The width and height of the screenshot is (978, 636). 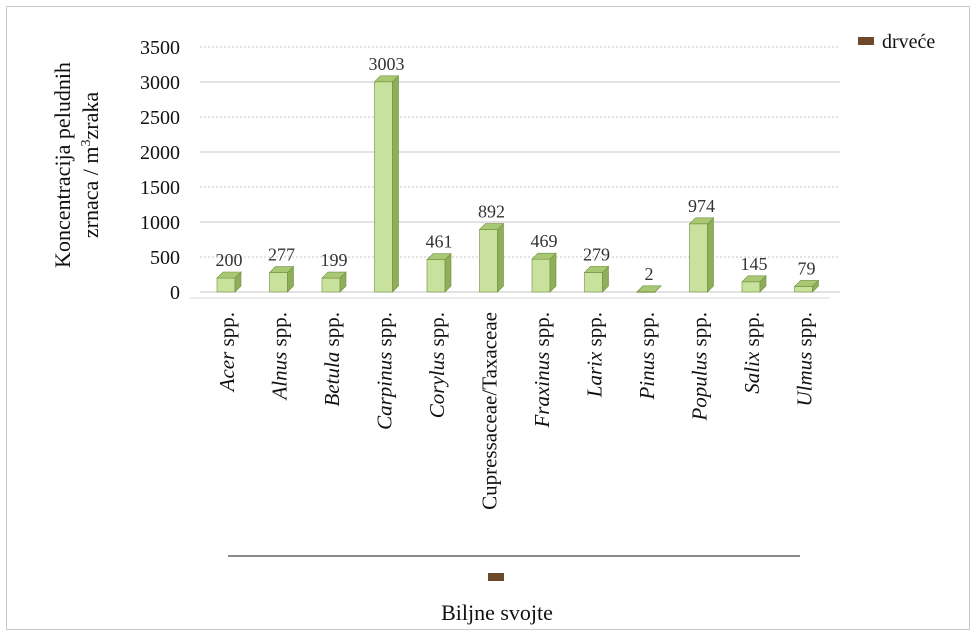 What do you see at coordinates (160, 118) in the screenshot?
I see `y-tick-label: 2500` at bounding box center [160, 118].